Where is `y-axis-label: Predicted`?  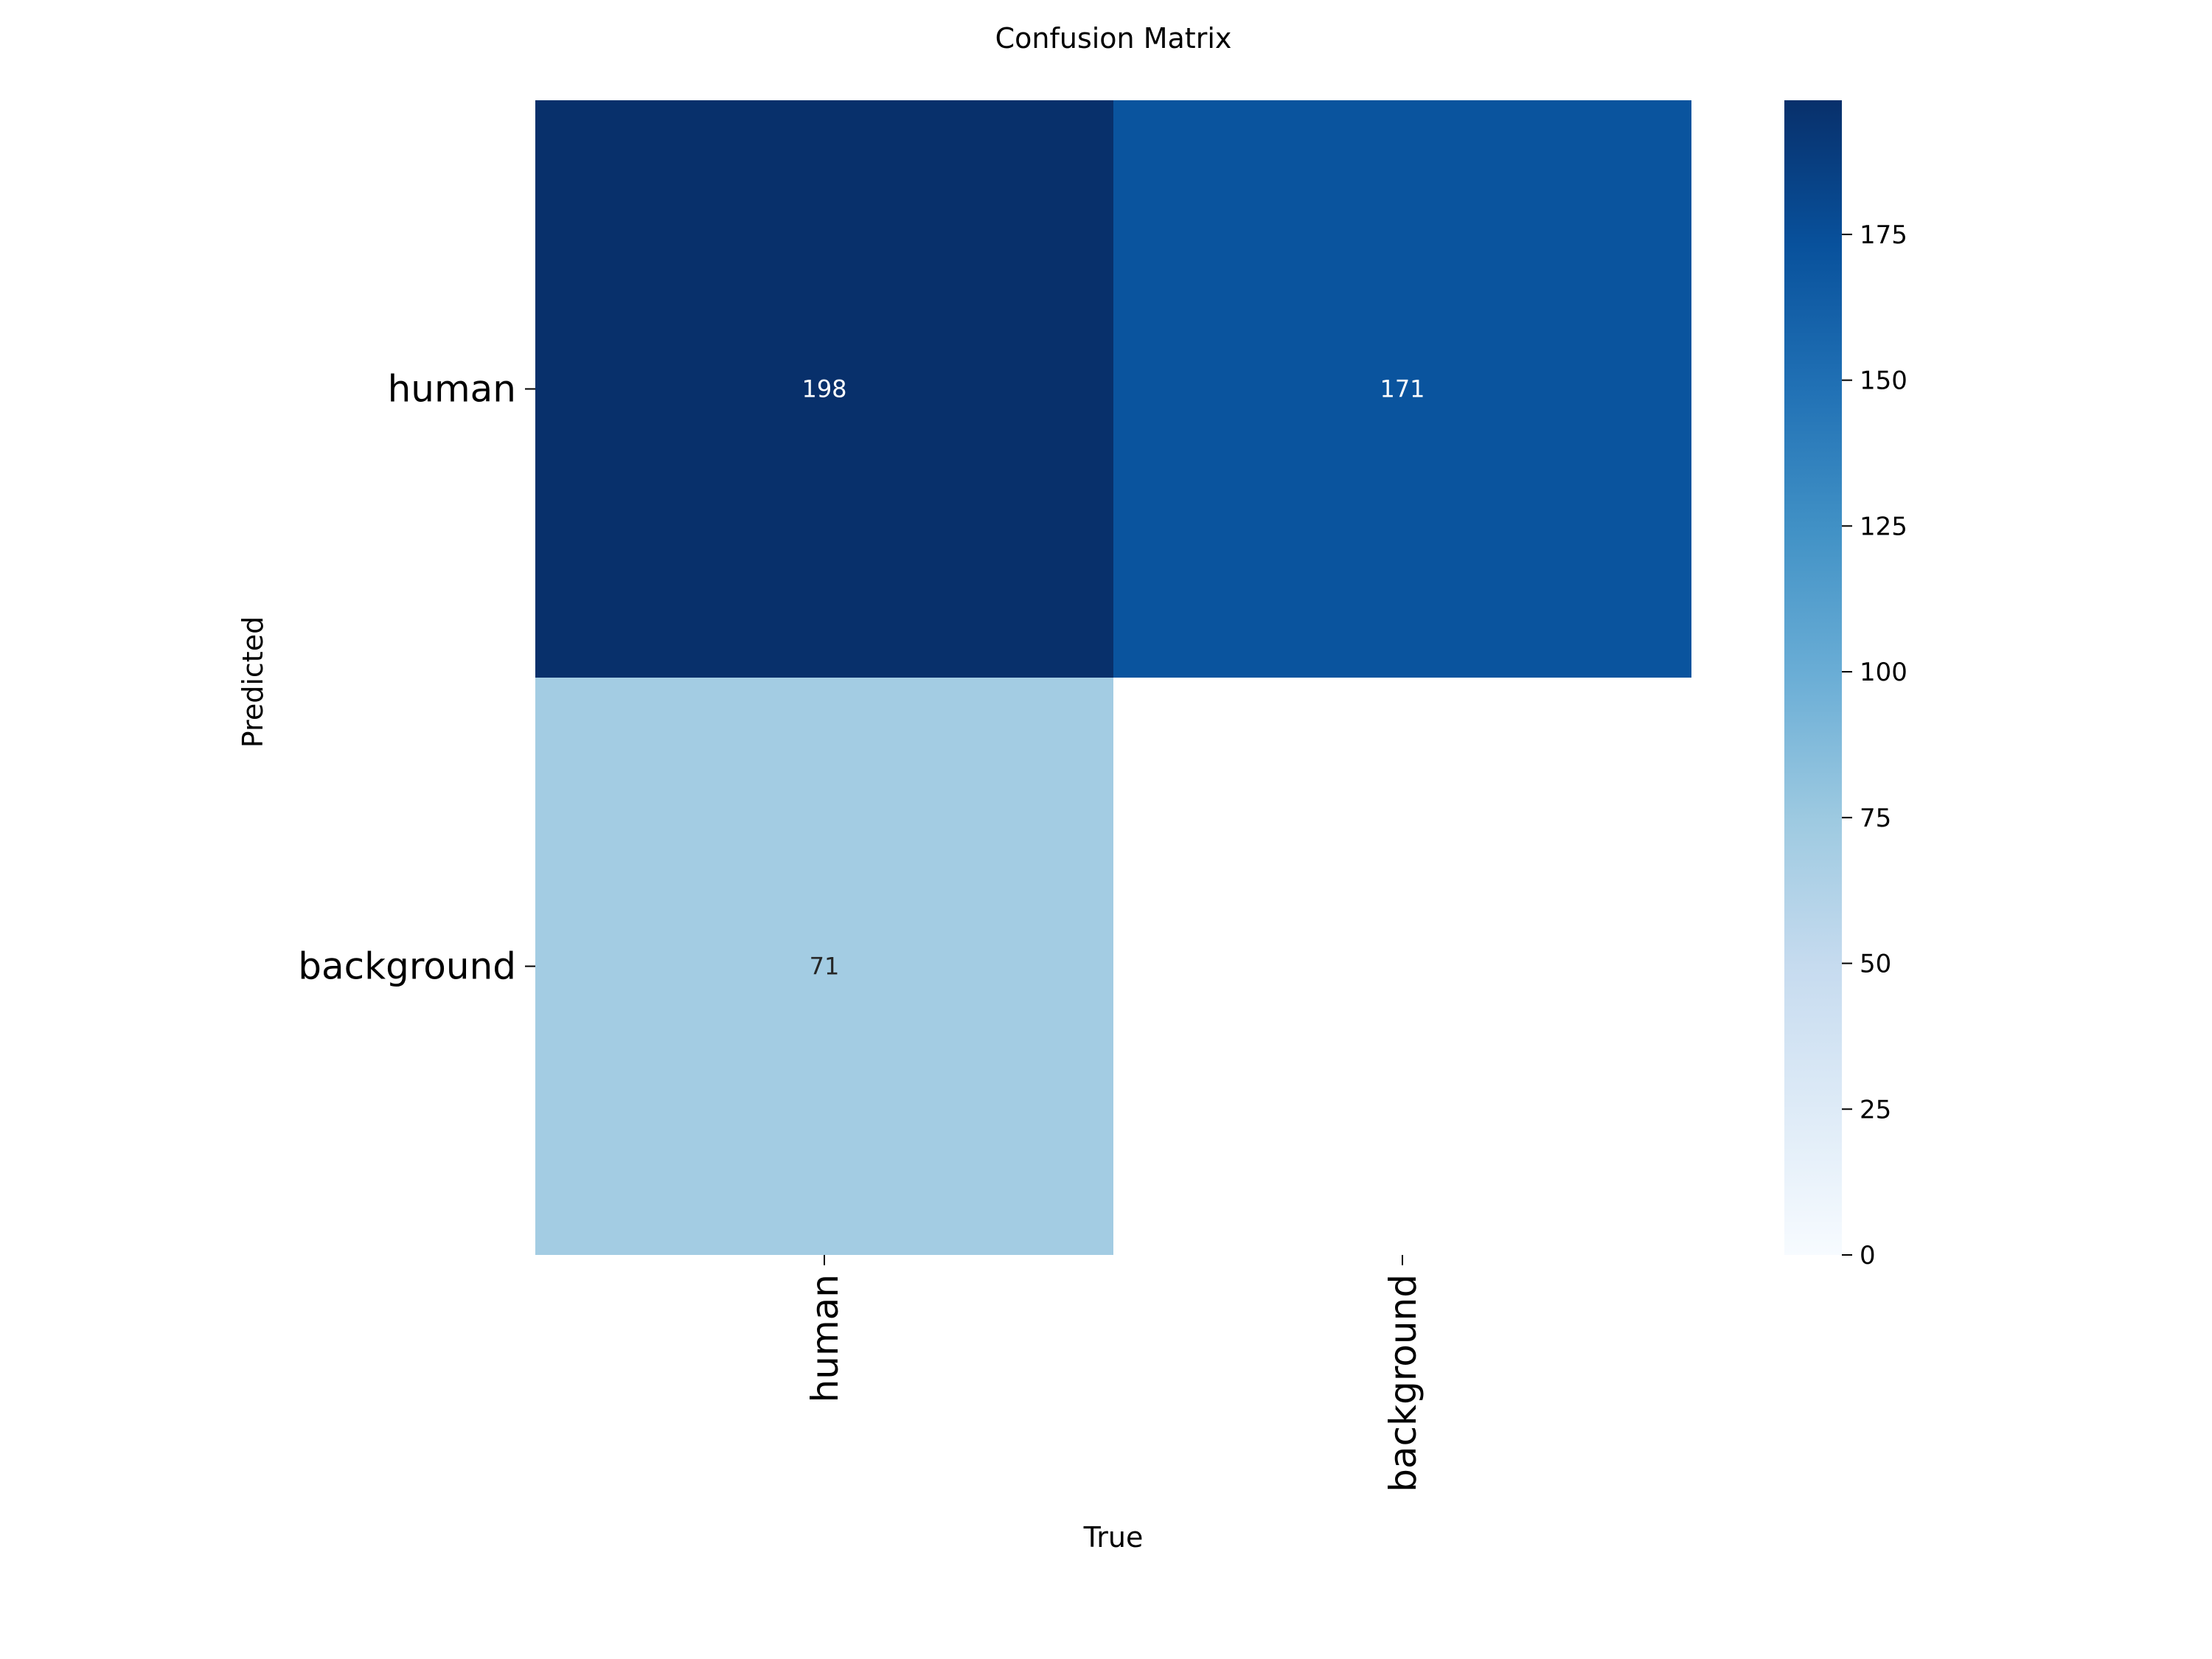
y-axis-label: Predicted is located at coordinates (253, 682).